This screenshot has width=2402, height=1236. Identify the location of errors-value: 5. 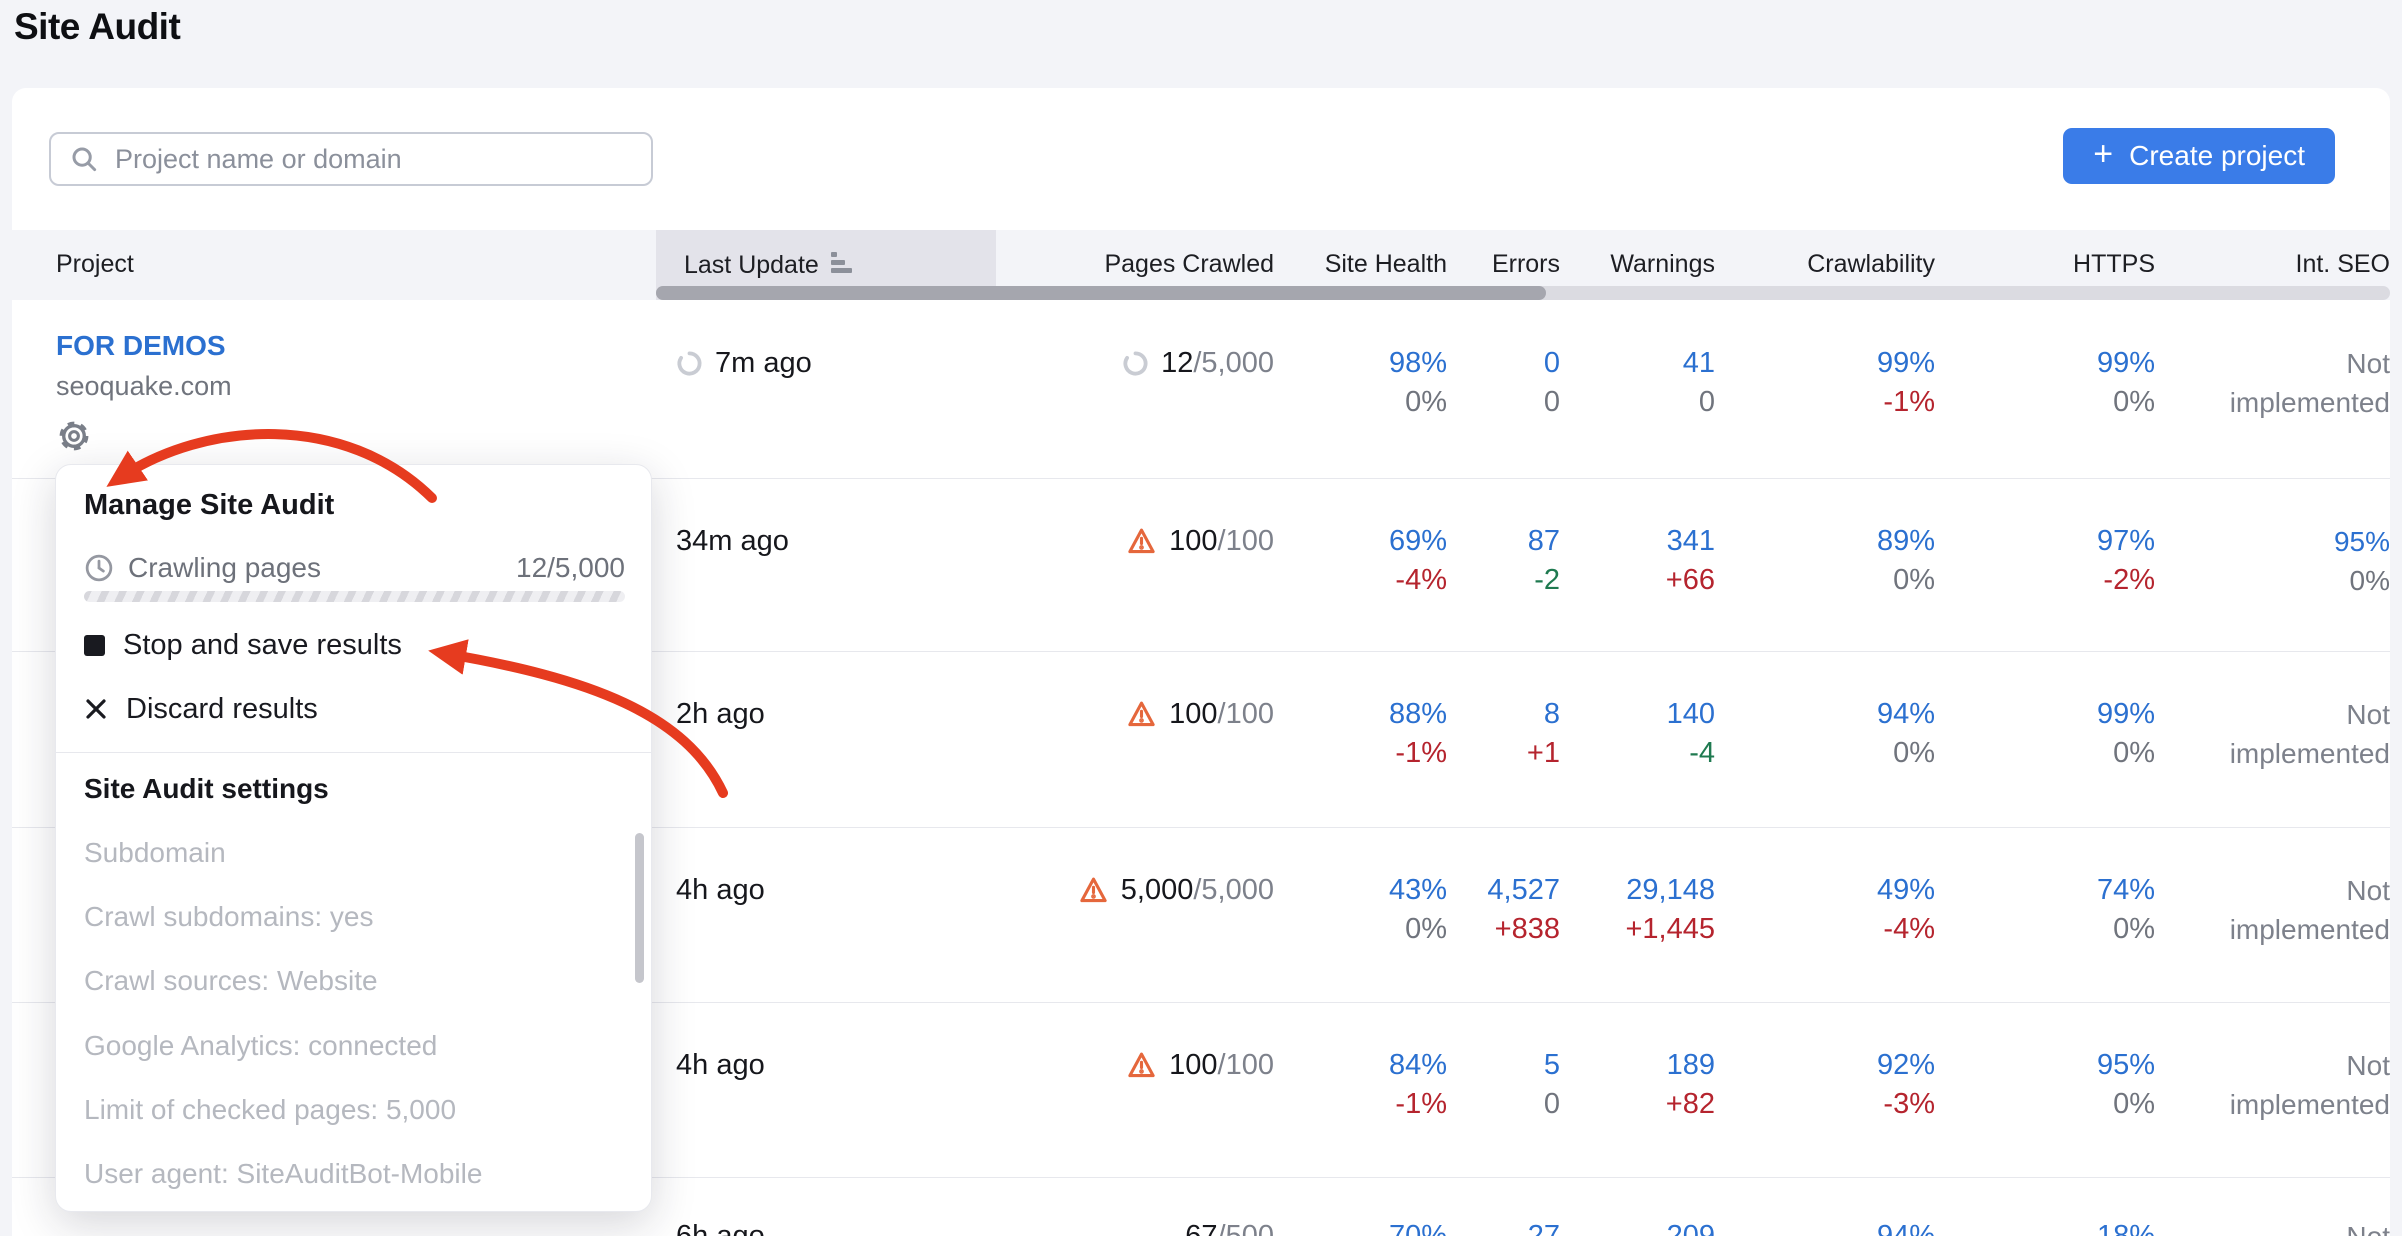
(1551, 1065).